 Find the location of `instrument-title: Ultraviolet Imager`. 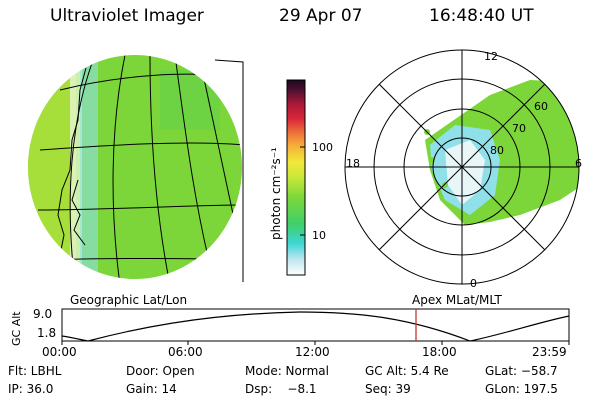

instrument-title: Ultraviolet Imager is located at coordinates (127, 16).